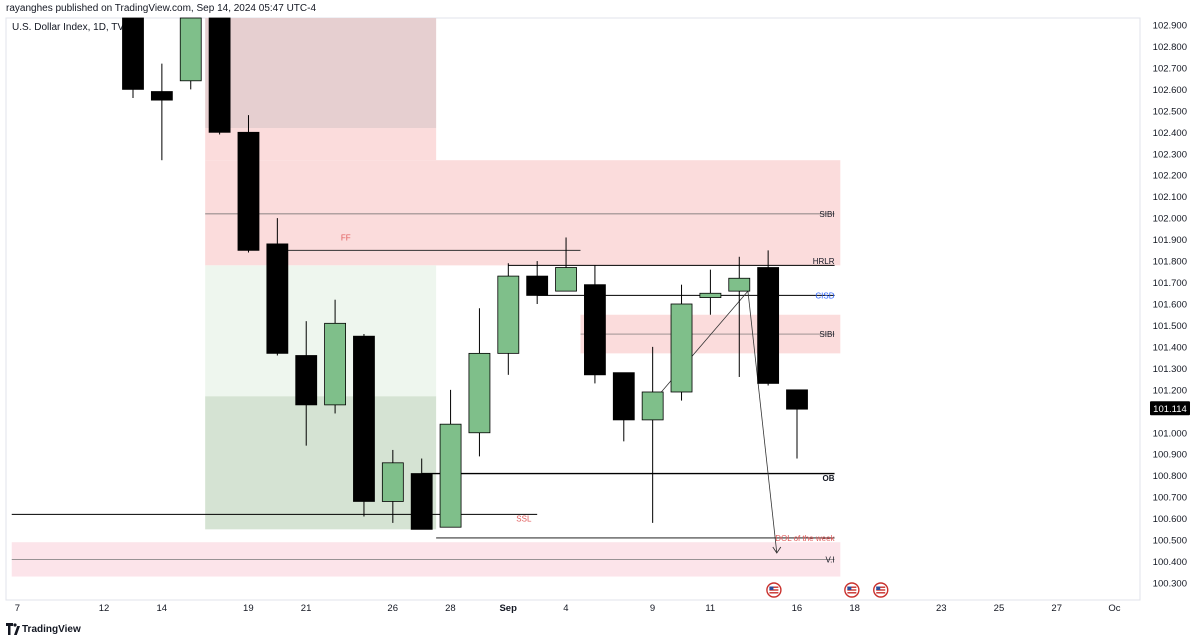 The width and height of the screenshot is (1200, 640). What do you see at coordinates (1170, 111) in the screenshot?
I see `price-tick-label: 102.500` at bounding box center [1170, 111].